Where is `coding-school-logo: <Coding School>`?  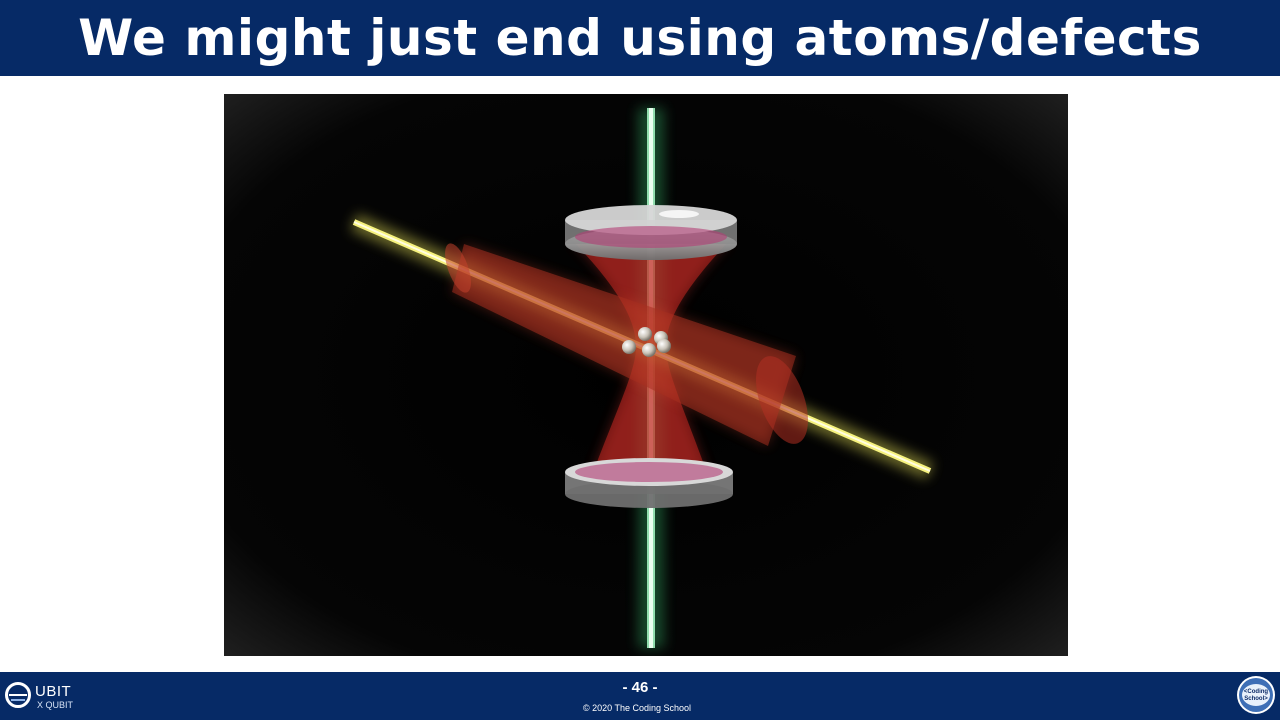 coding-school-logo: <Coding School> is located at coordinates (1256, 695).